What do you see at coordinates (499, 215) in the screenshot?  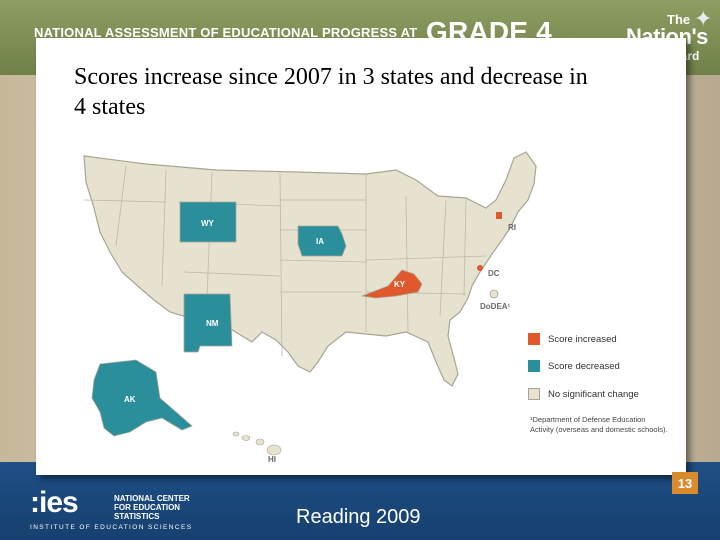 I see `state-ri` at bounding box center [499, 215].